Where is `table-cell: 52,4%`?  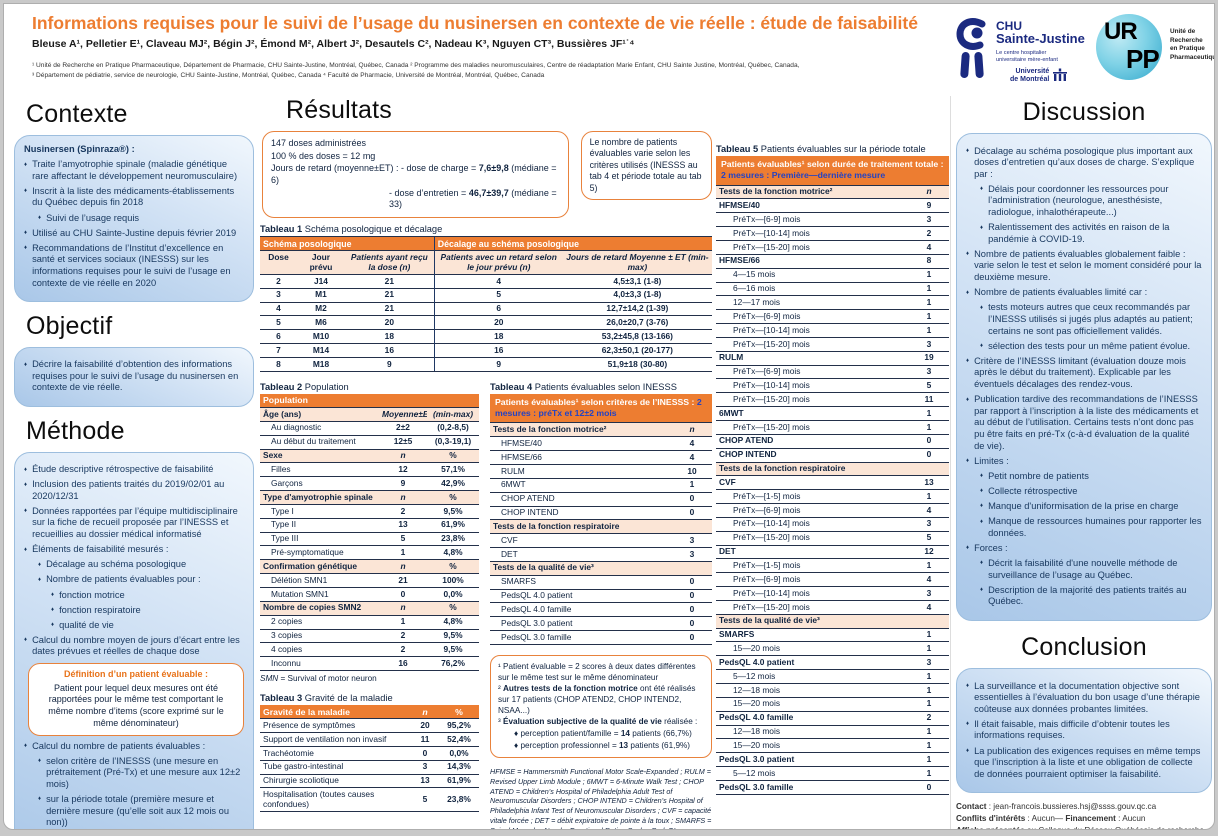 table-cell: 52,4% is located at coordinates (459, 739).